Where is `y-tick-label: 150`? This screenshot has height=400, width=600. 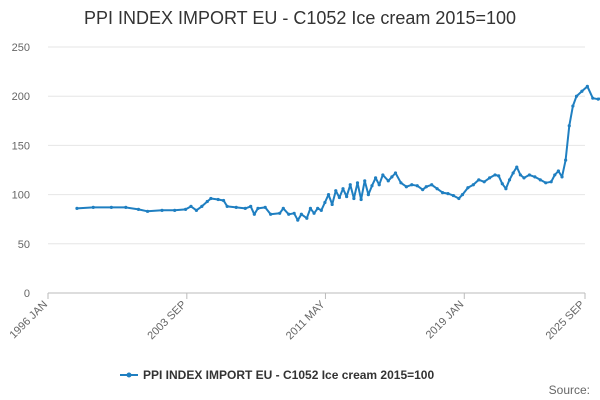 y-tick-label: 150 is located at coordinates (21, 146).